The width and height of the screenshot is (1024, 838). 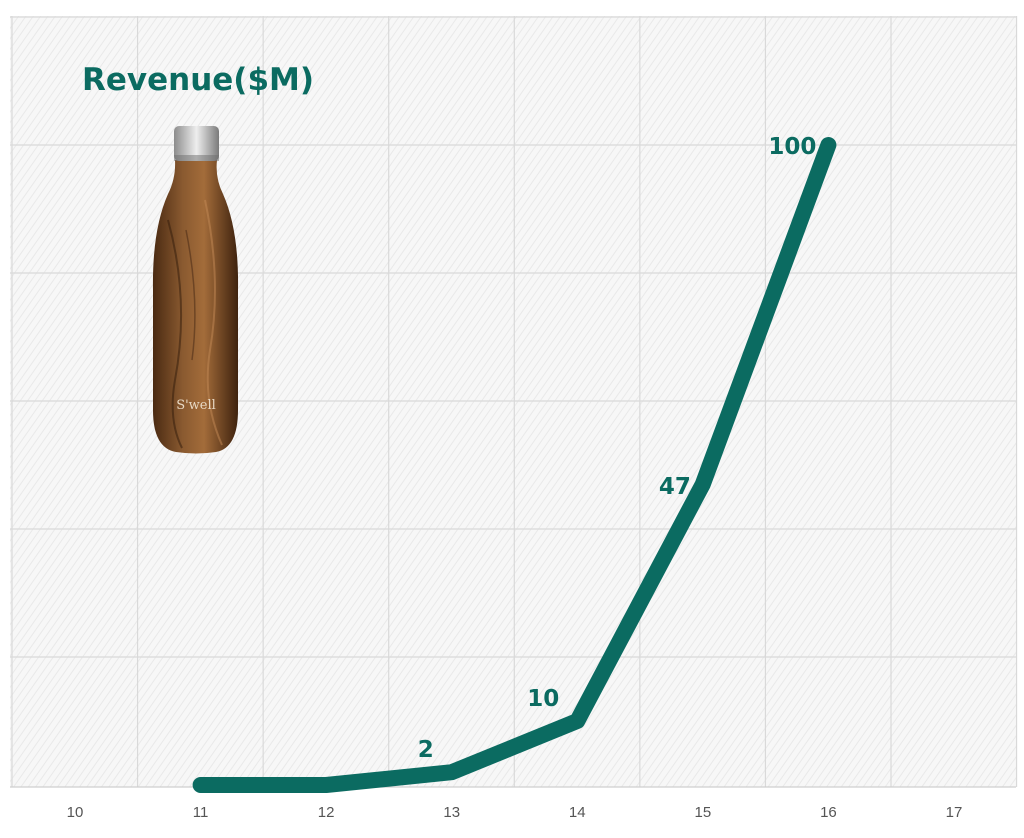 I want to click on x-tick-label: 14, so click(x=577, y=812).